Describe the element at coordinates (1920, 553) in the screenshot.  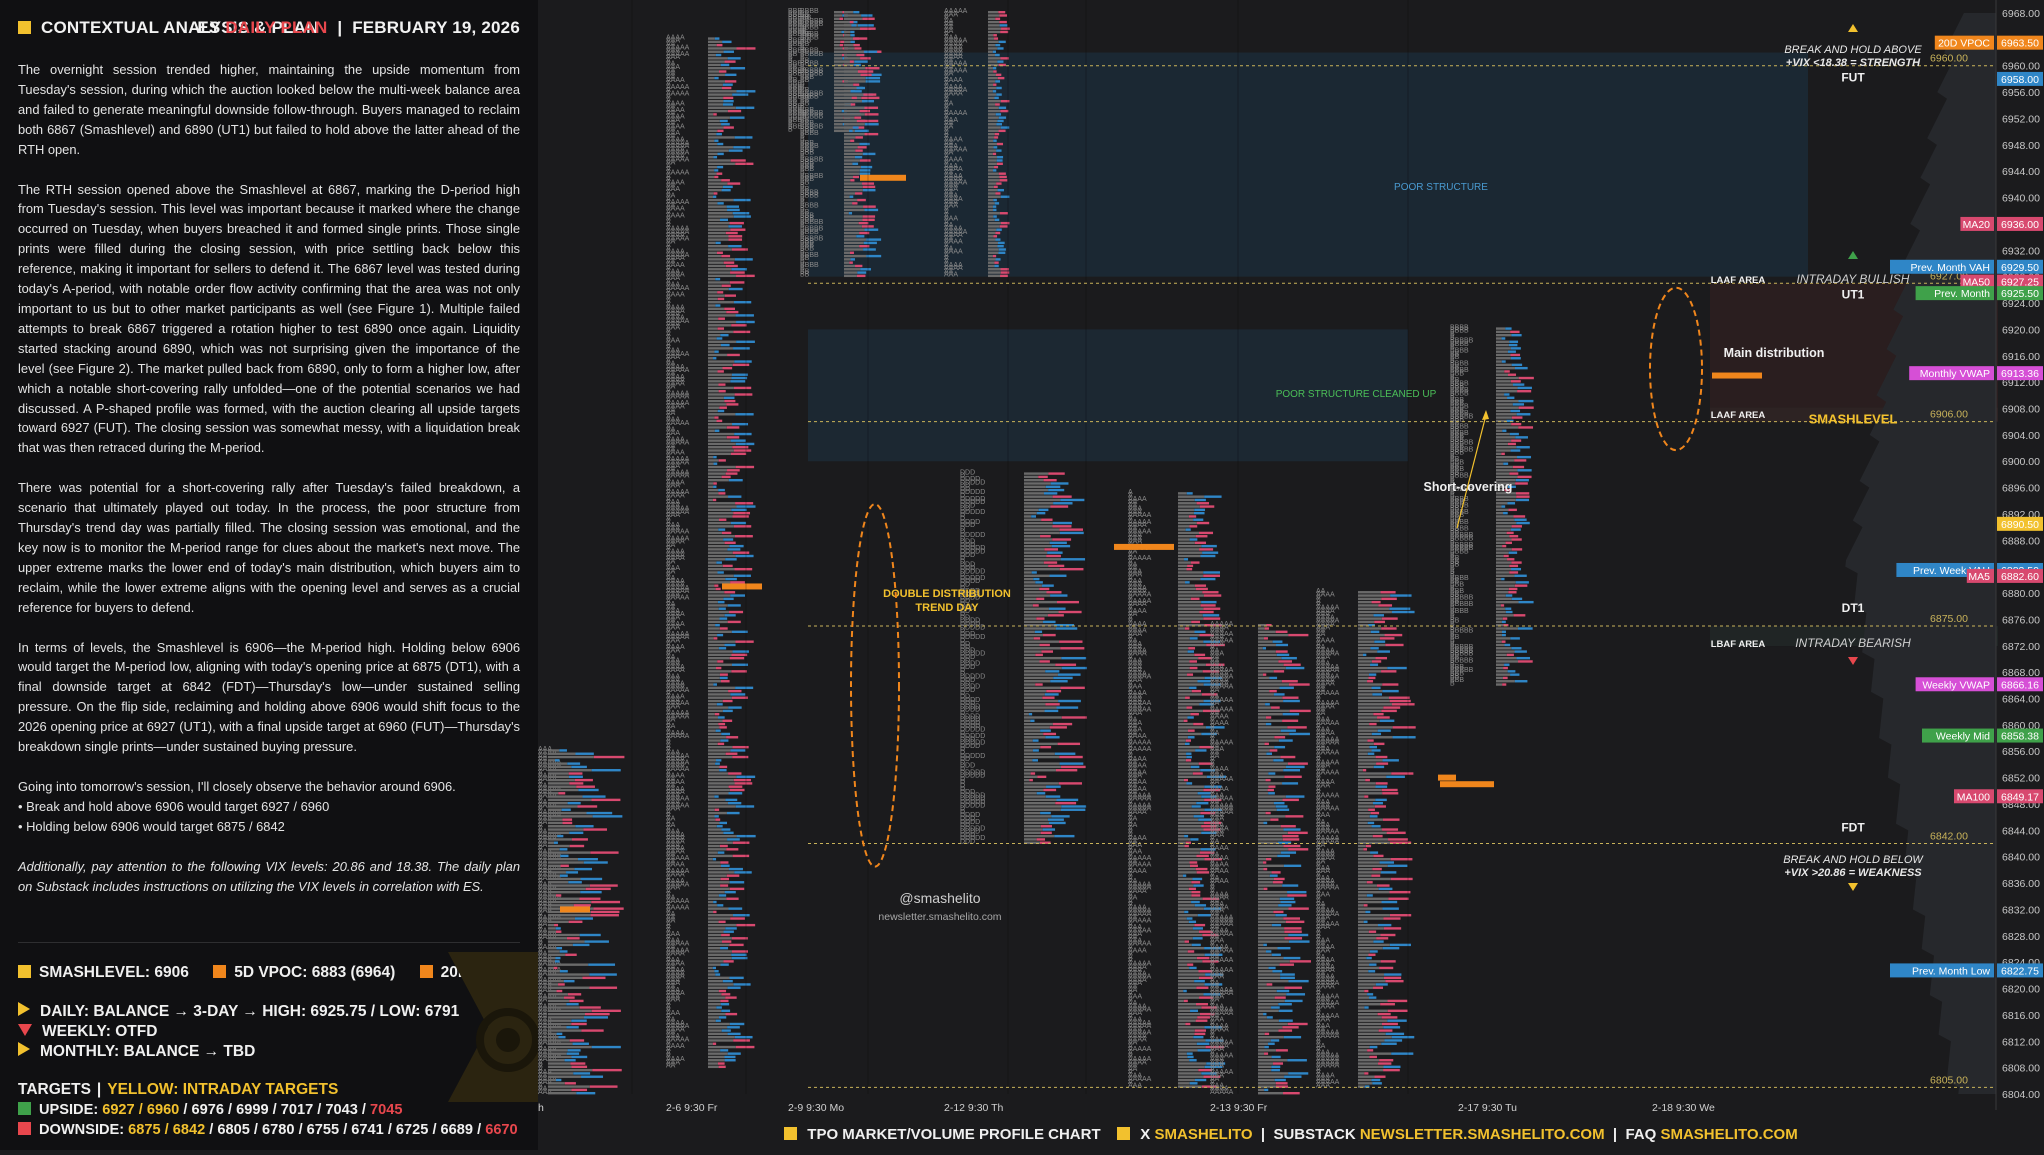
I see `volume-shade` at that location.